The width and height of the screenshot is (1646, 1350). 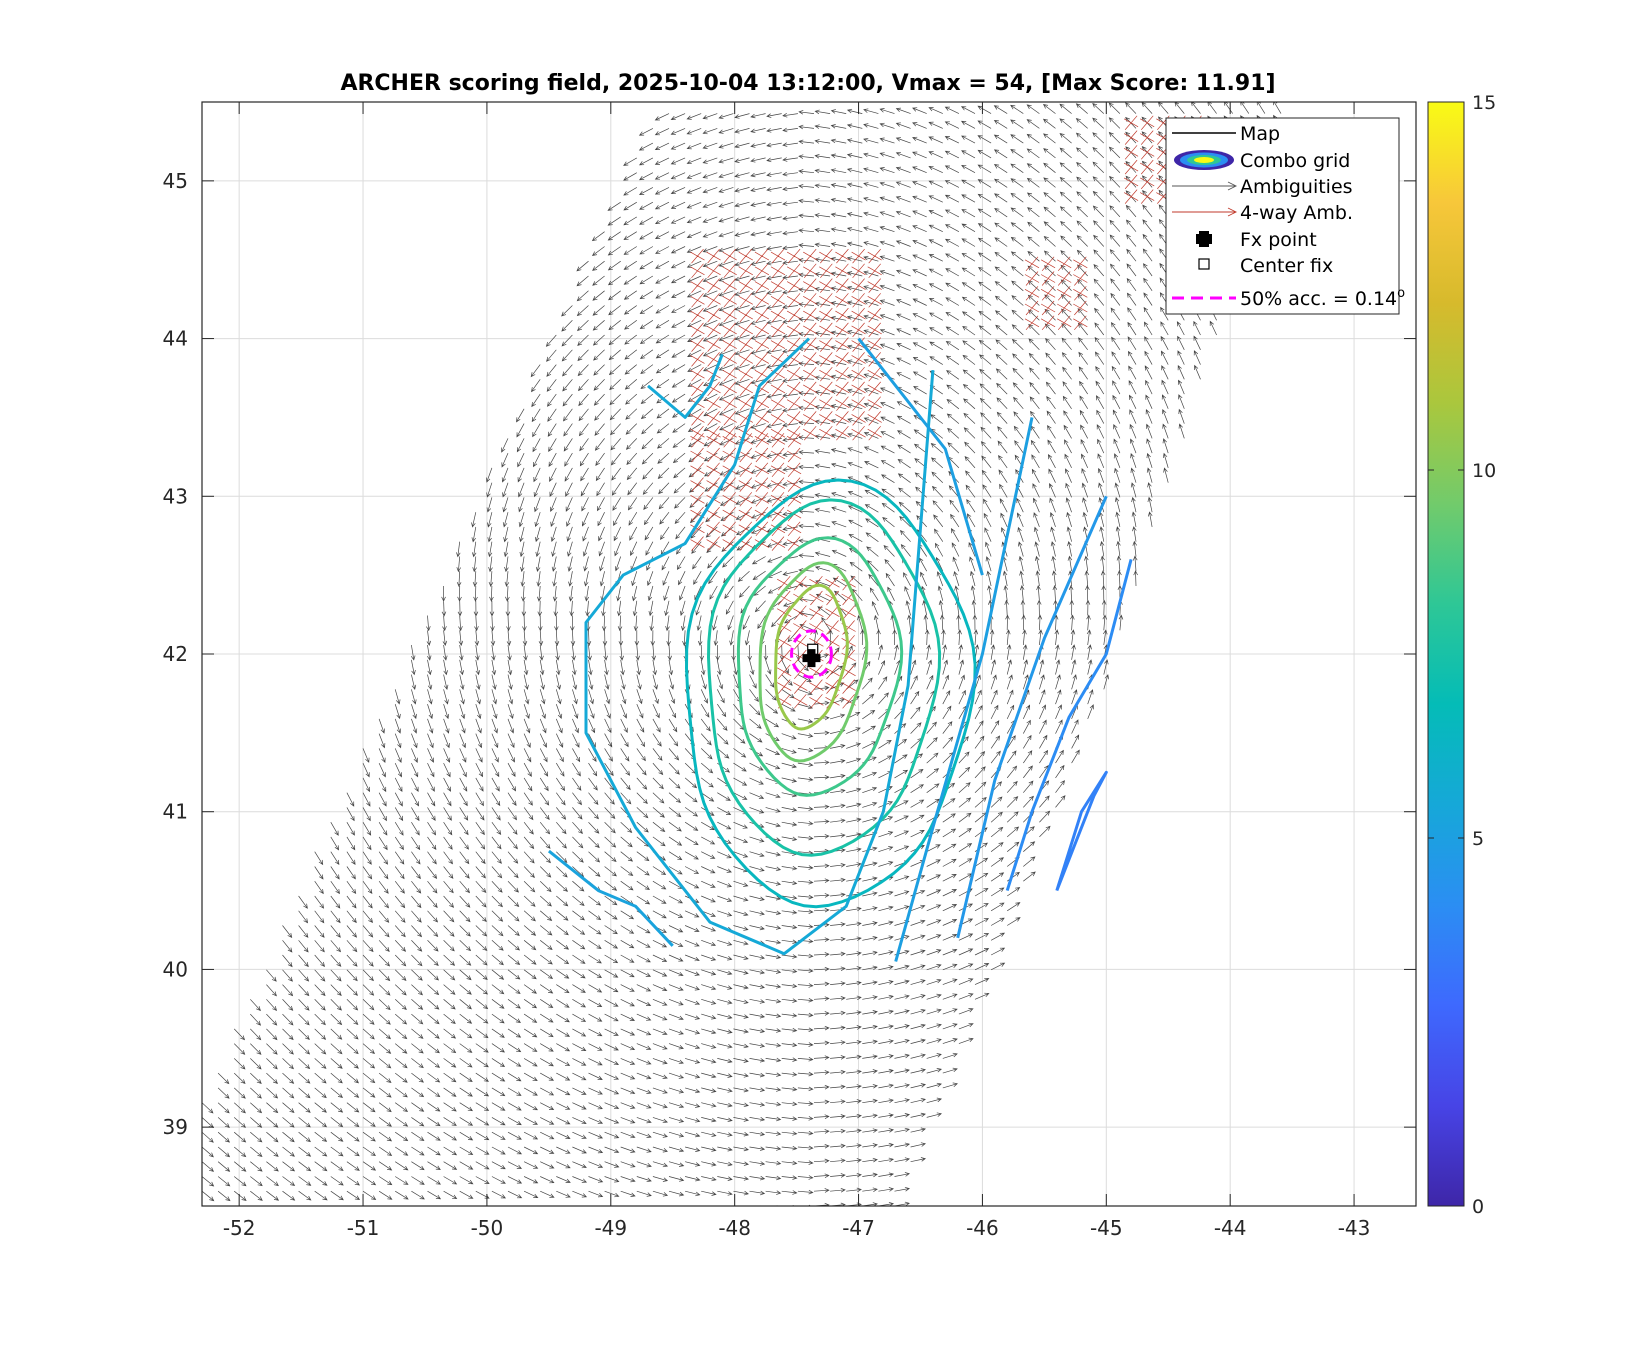 I want to click on y-tick-label: 43, so click(x=175, y=496).